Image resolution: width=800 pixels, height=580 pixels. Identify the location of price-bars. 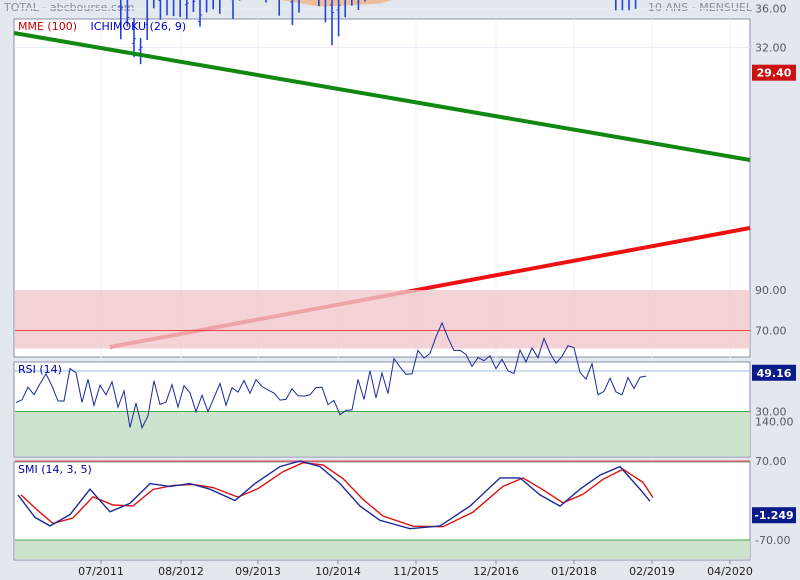
(377, 32).